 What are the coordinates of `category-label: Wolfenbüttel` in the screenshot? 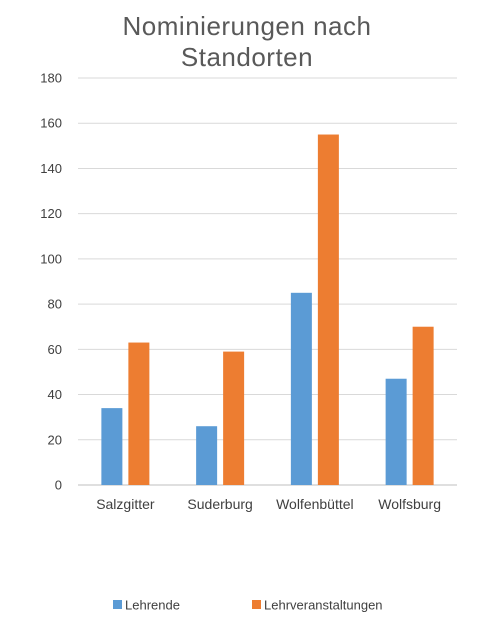 It's located at (315, 504).